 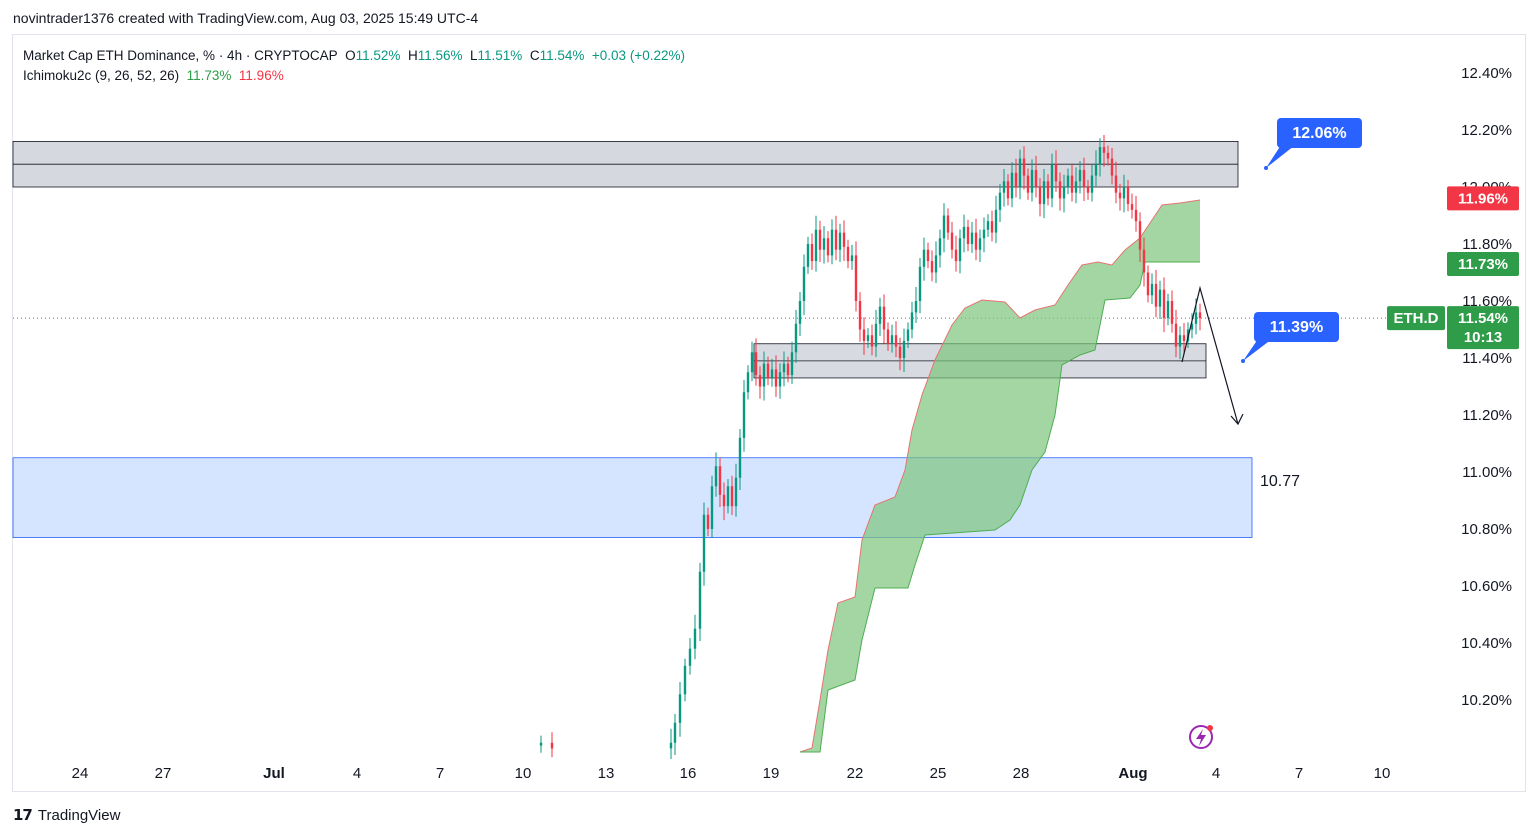 I want to click on x-tick-label: 16, so click(x=688, y=773).